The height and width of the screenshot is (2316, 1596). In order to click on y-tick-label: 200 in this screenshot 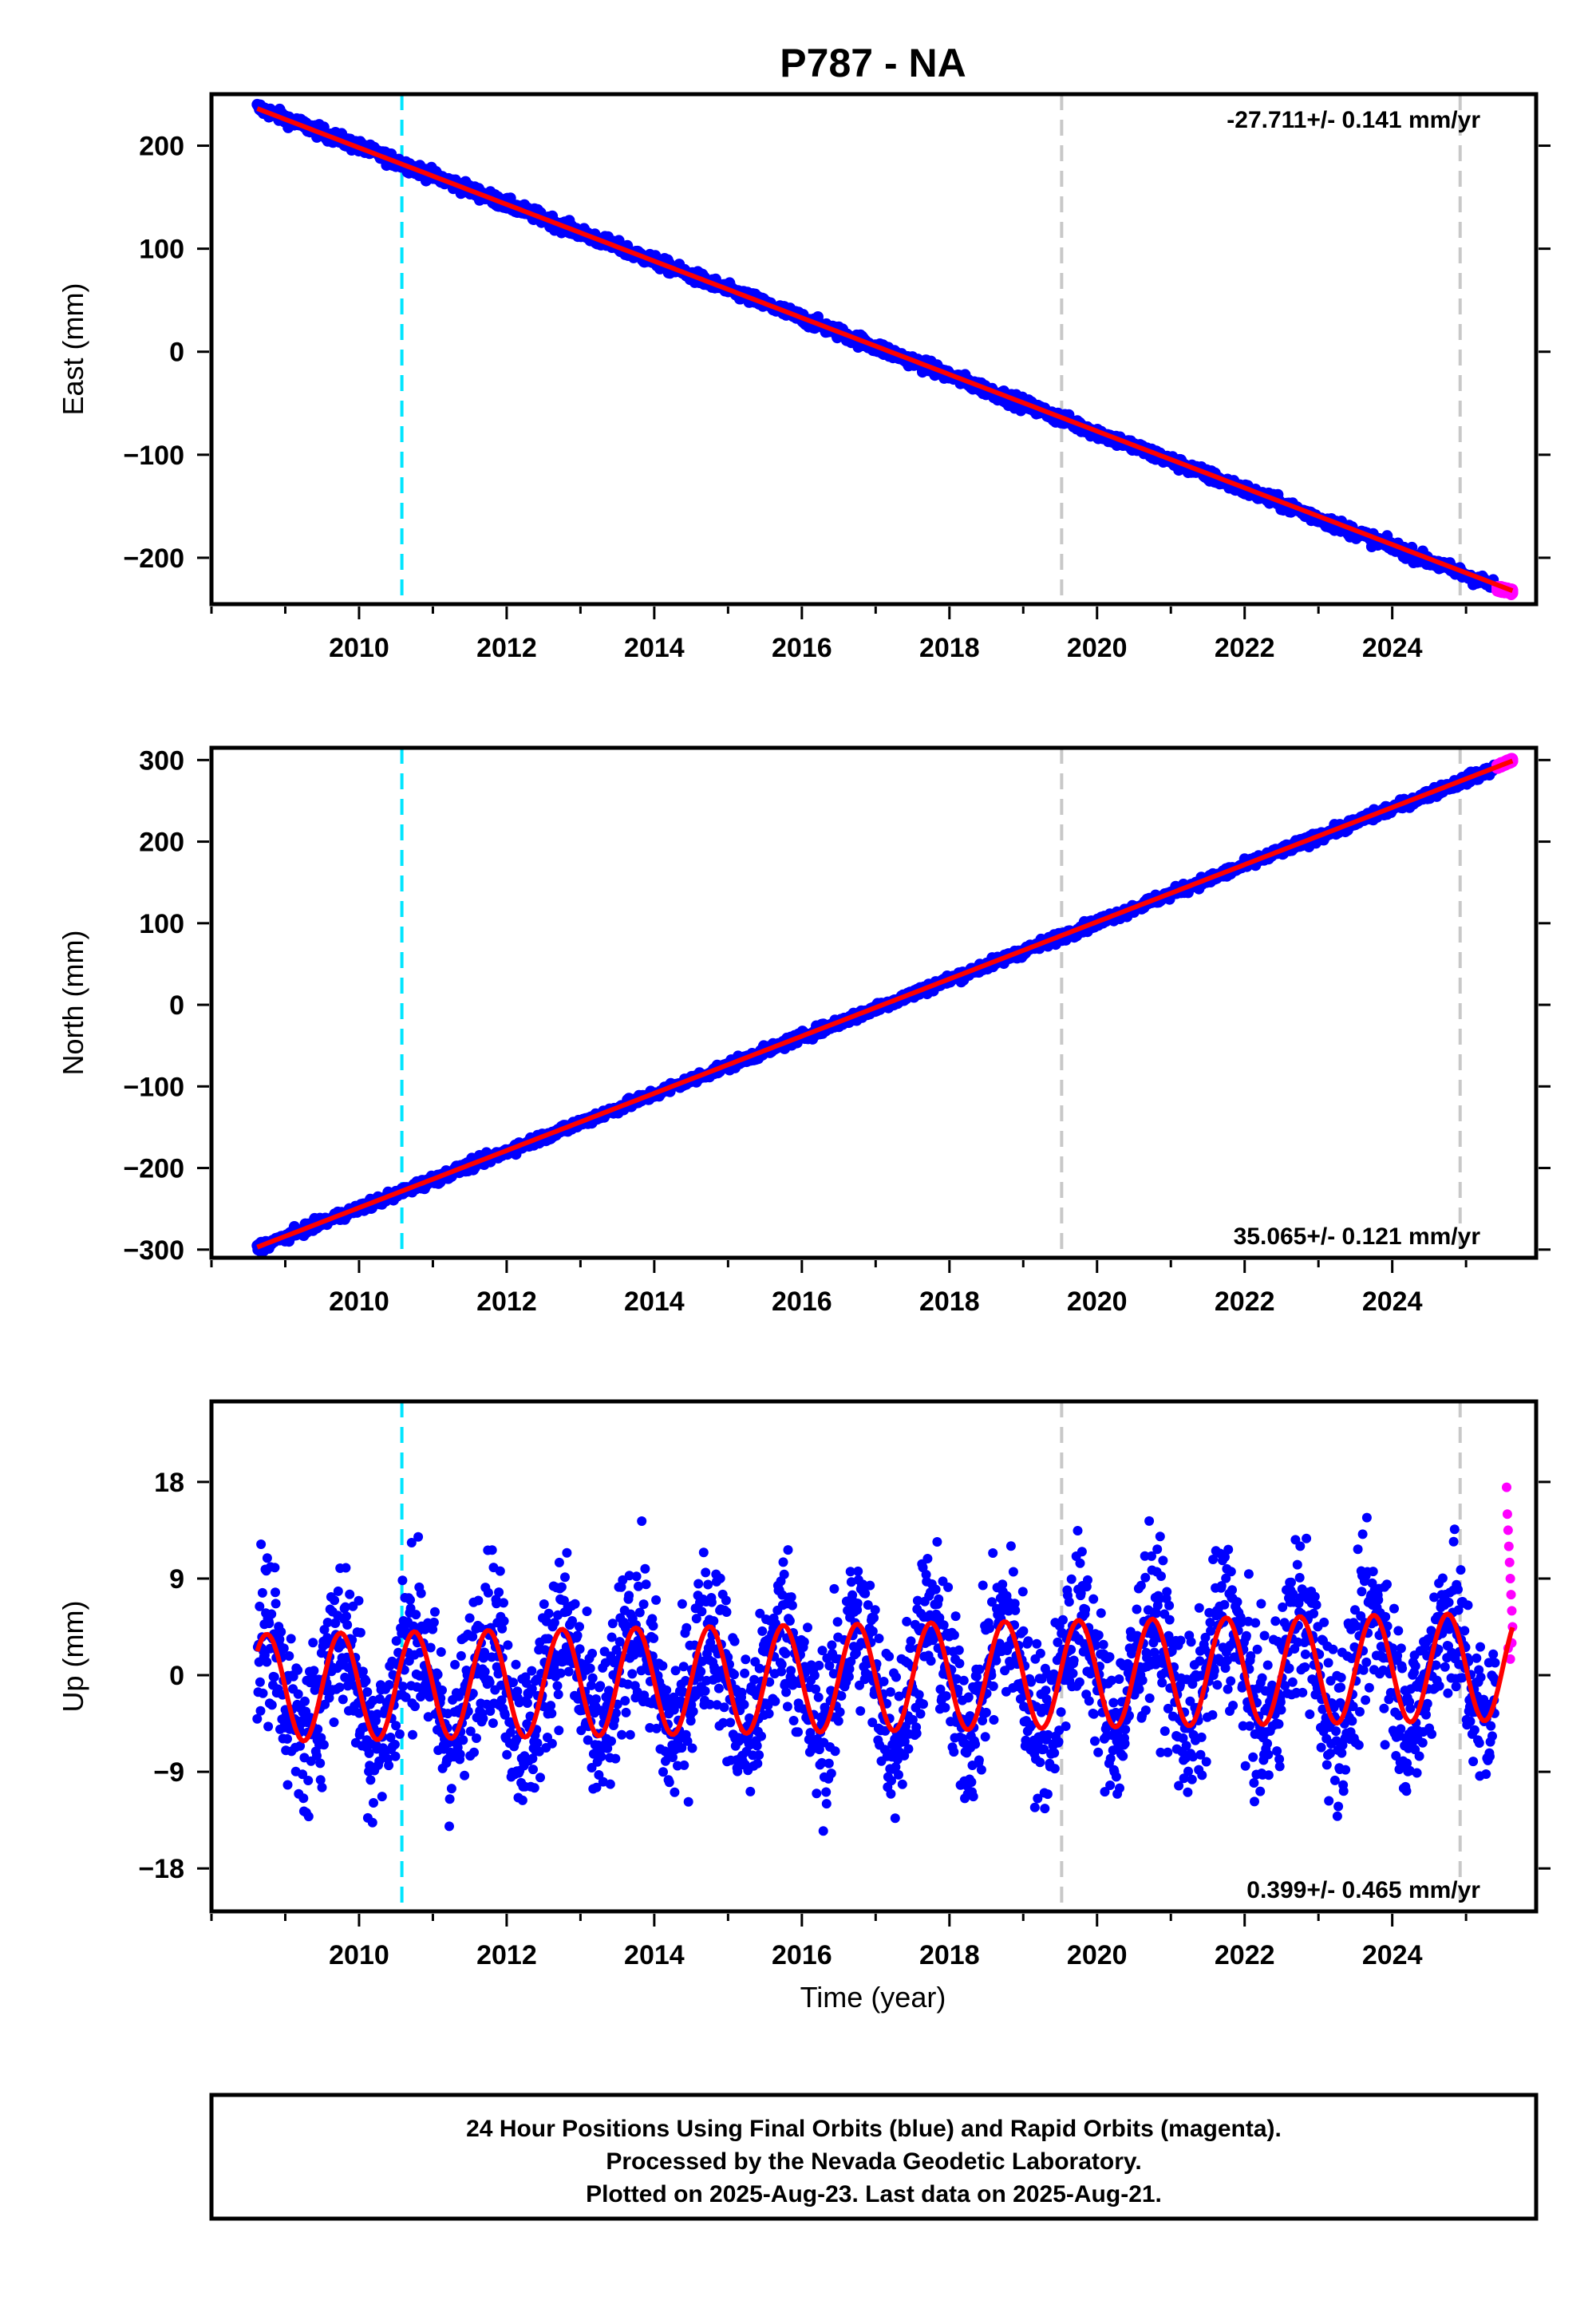, I will do `click(161, 147)`.